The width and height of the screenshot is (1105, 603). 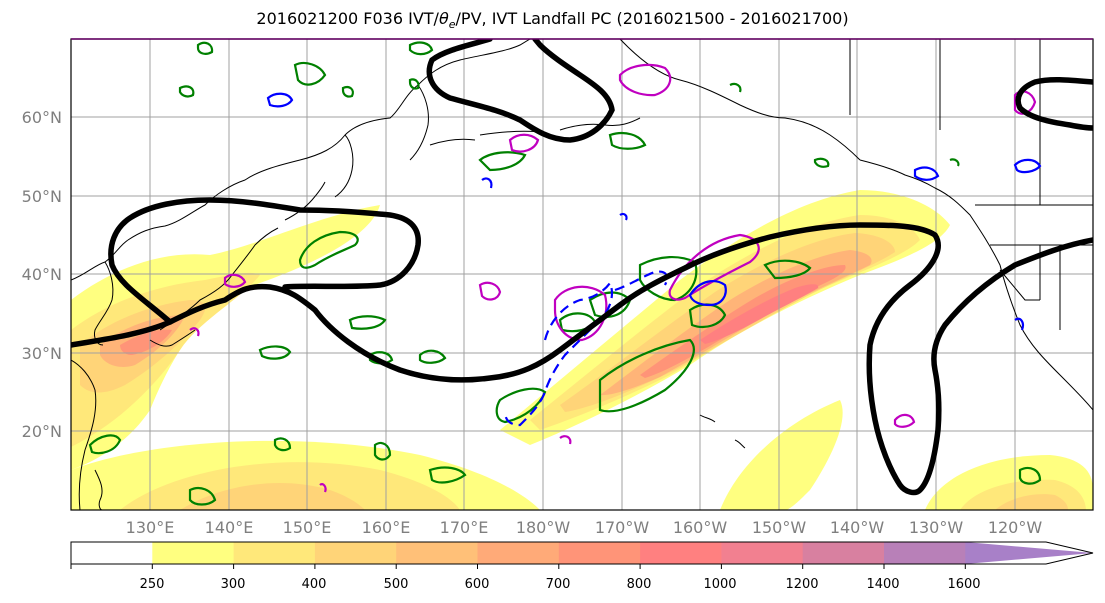 What do you see at coordinates (152, 584) in the screenshot?
I see `cb-label-250: 250` at bounding box center [152, 584].